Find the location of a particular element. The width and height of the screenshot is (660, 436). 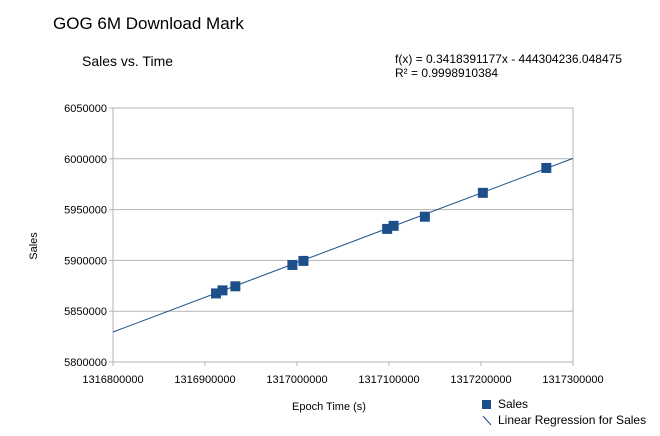

x-tick-label: 1317200000 is located at coordinates (480, 380).